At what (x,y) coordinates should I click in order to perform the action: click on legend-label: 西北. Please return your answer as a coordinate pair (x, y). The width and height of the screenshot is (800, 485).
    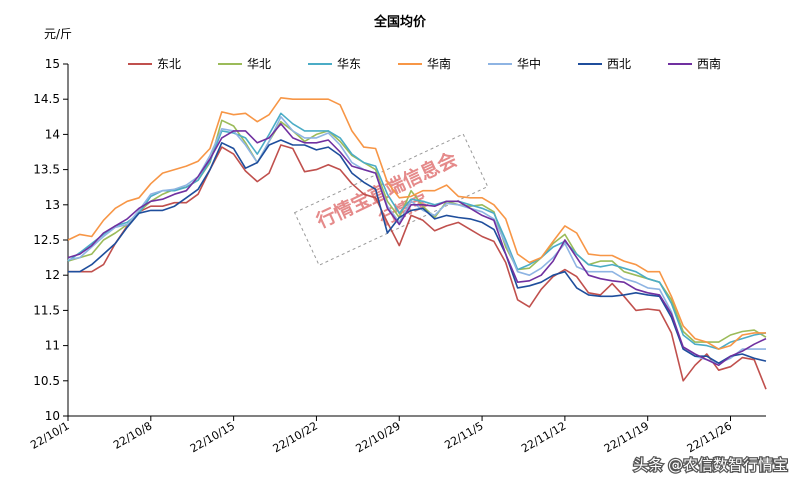
    Looking at the image, I should click on (619, 64).